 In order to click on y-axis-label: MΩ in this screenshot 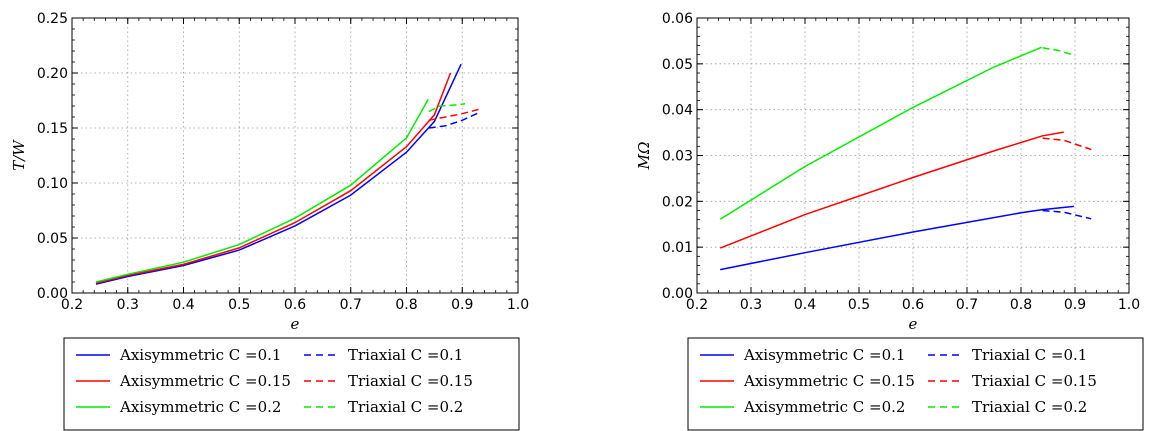, I will do `click(644, 156)`.